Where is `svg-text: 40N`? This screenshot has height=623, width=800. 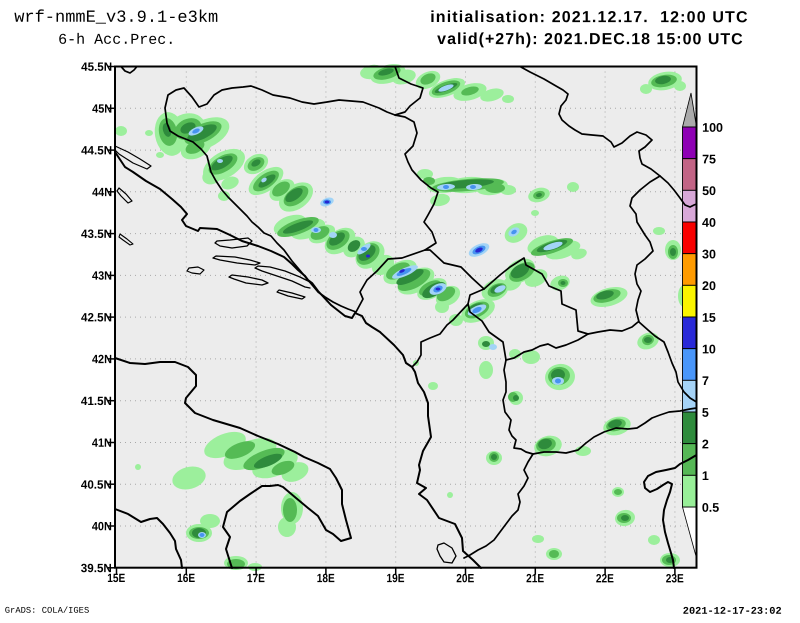
svg-text: 40N is located at coordinates (102, 526).